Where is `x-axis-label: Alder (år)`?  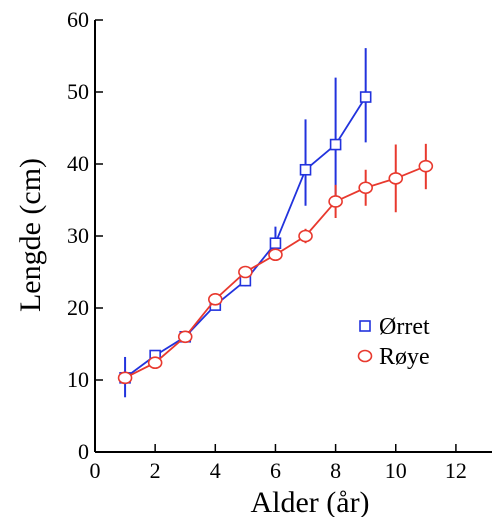
x-axis-label: Alder (år) is located at coordinates (309, 501).